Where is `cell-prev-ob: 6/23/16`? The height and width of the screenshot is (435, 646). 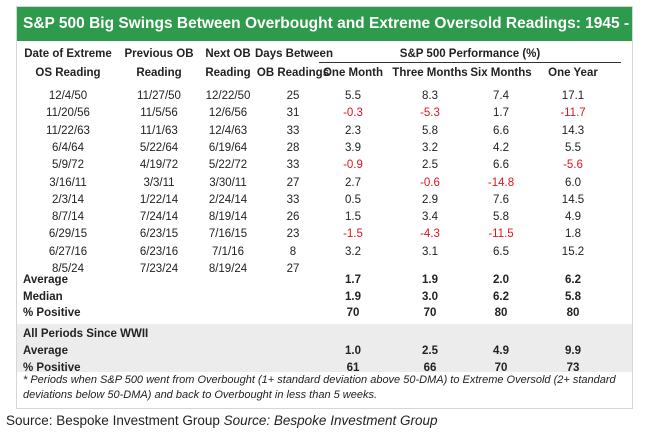 cell-prev-ob: 6/23/16 is located at coordinates (159, 251).